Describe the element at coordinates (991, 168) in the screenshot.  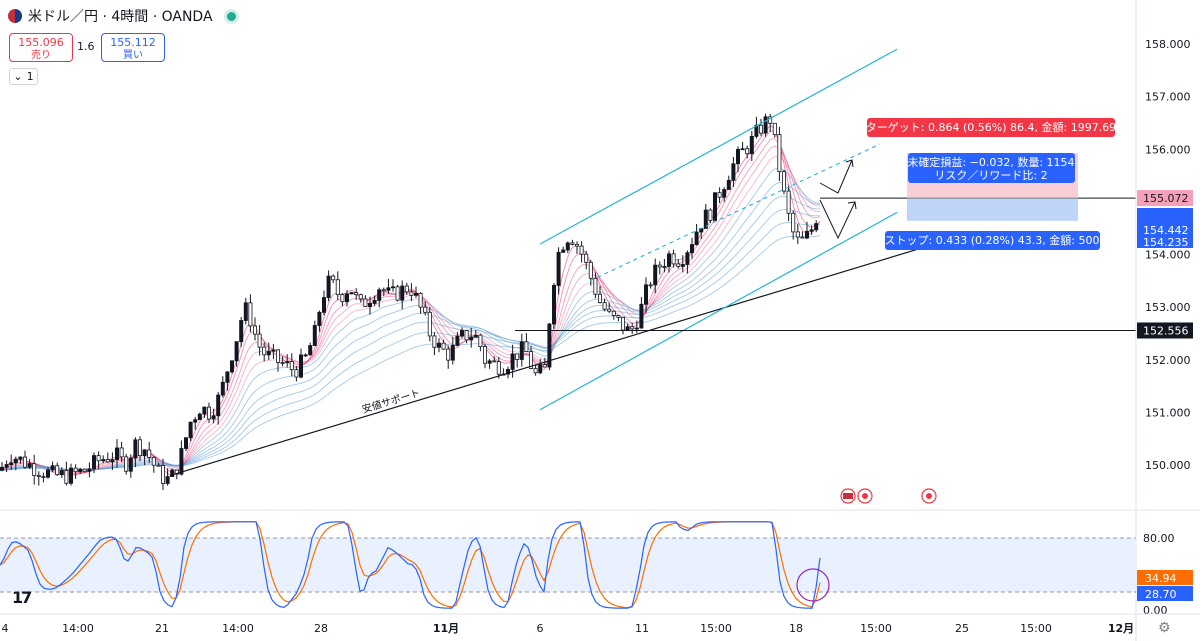
I see `pnl-label-box` at that location.